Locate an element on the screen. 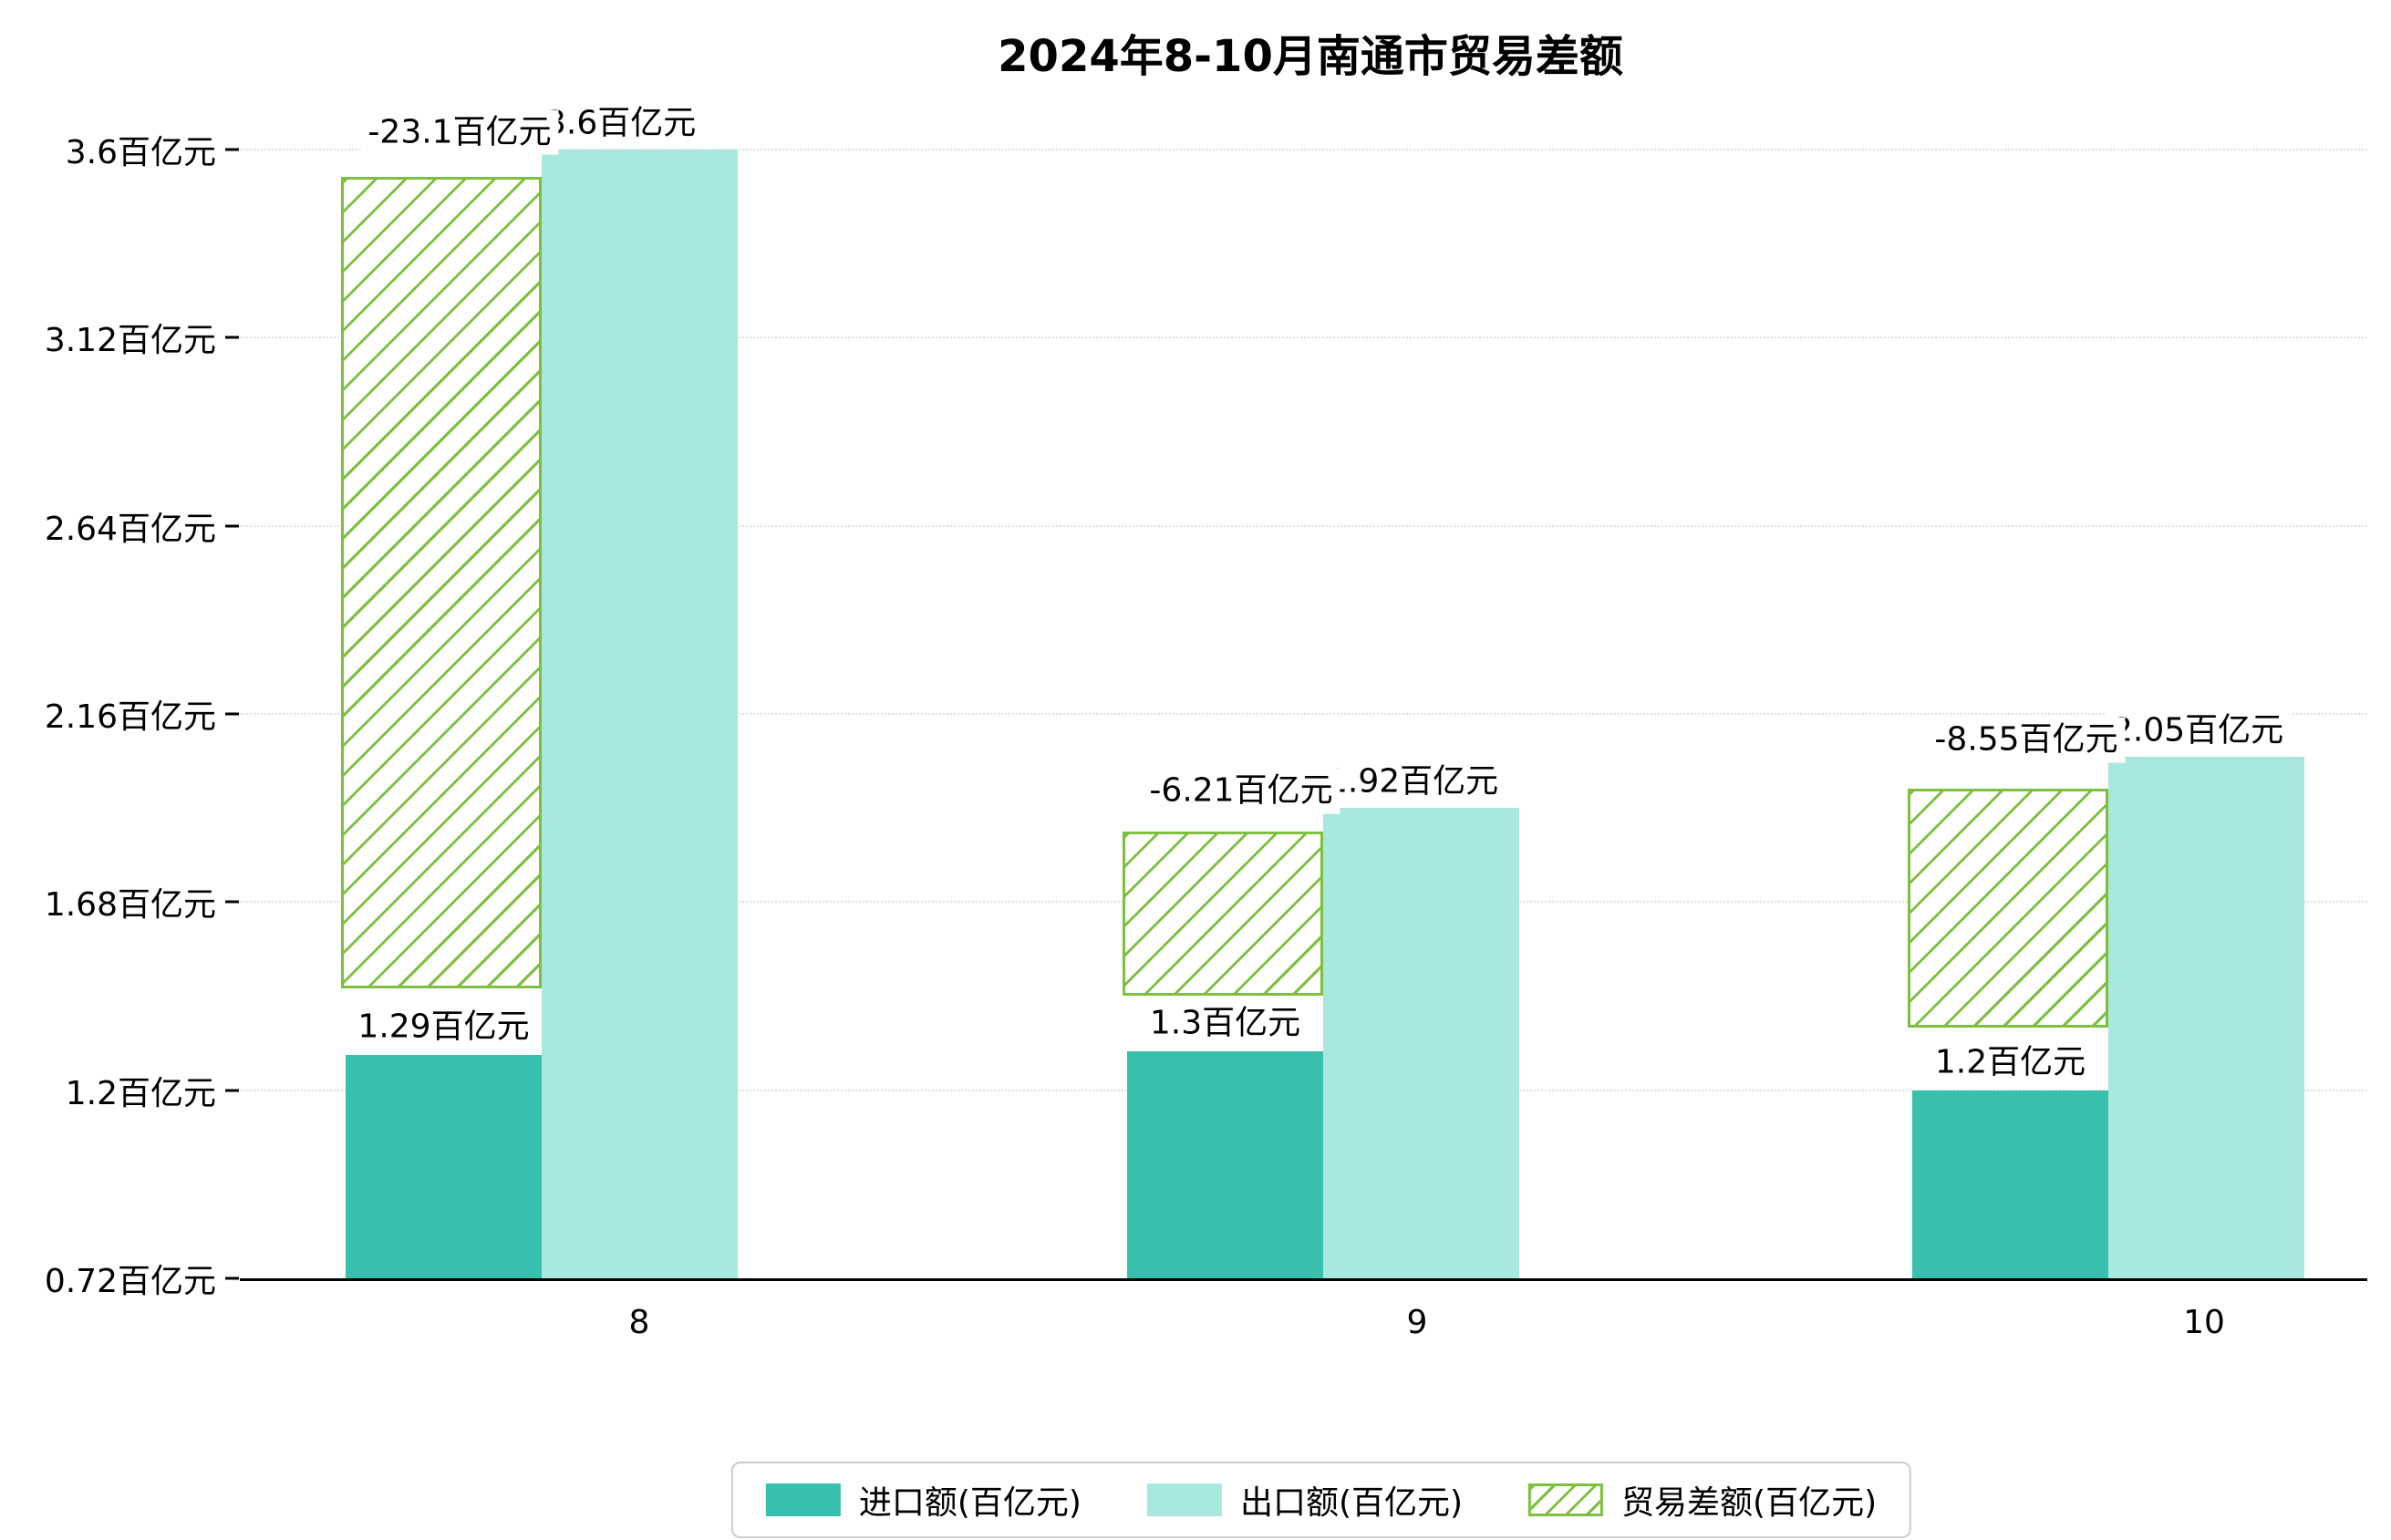 The height and width of the screenshot is (1540, 2391). y-tick-label: 2.16百亿元 is located at coordinates (130, 717).